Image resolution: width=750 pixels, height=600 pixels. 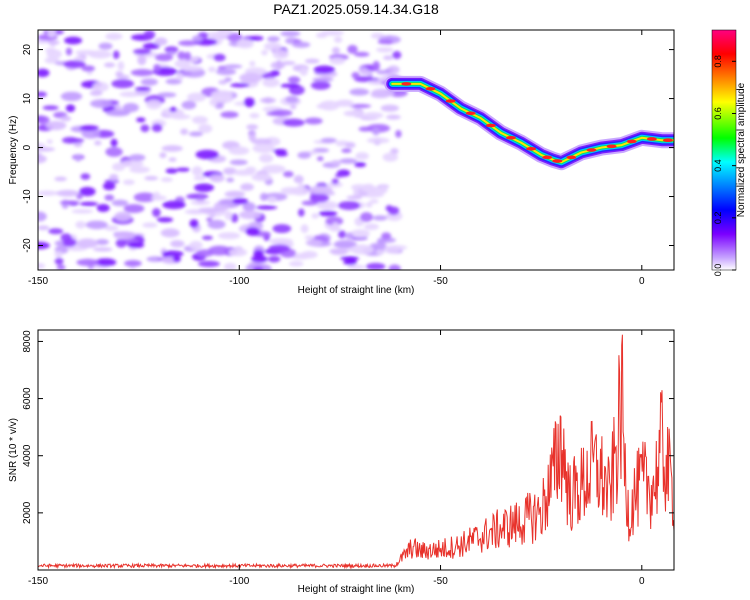 What do you see at coordinates (27, 147) in the screenshot?
I see `heatmap-y-tick-label: 0` at bounding box center [27, 147].